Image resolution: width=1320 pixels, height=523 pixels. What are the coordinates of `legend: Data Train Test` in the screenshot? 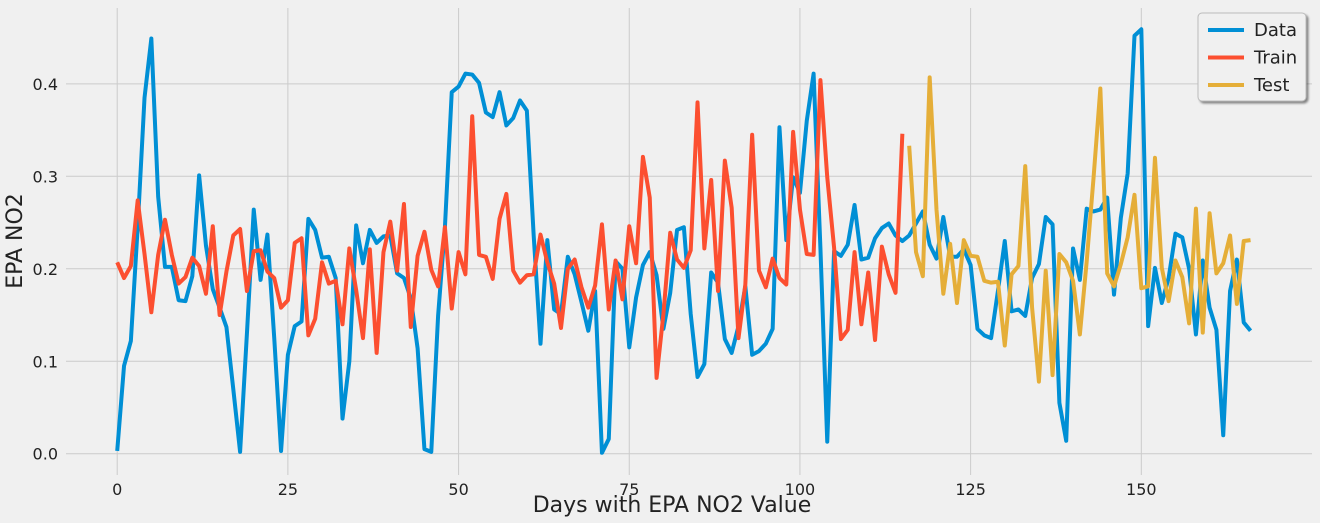 It's located at (1252, 57).